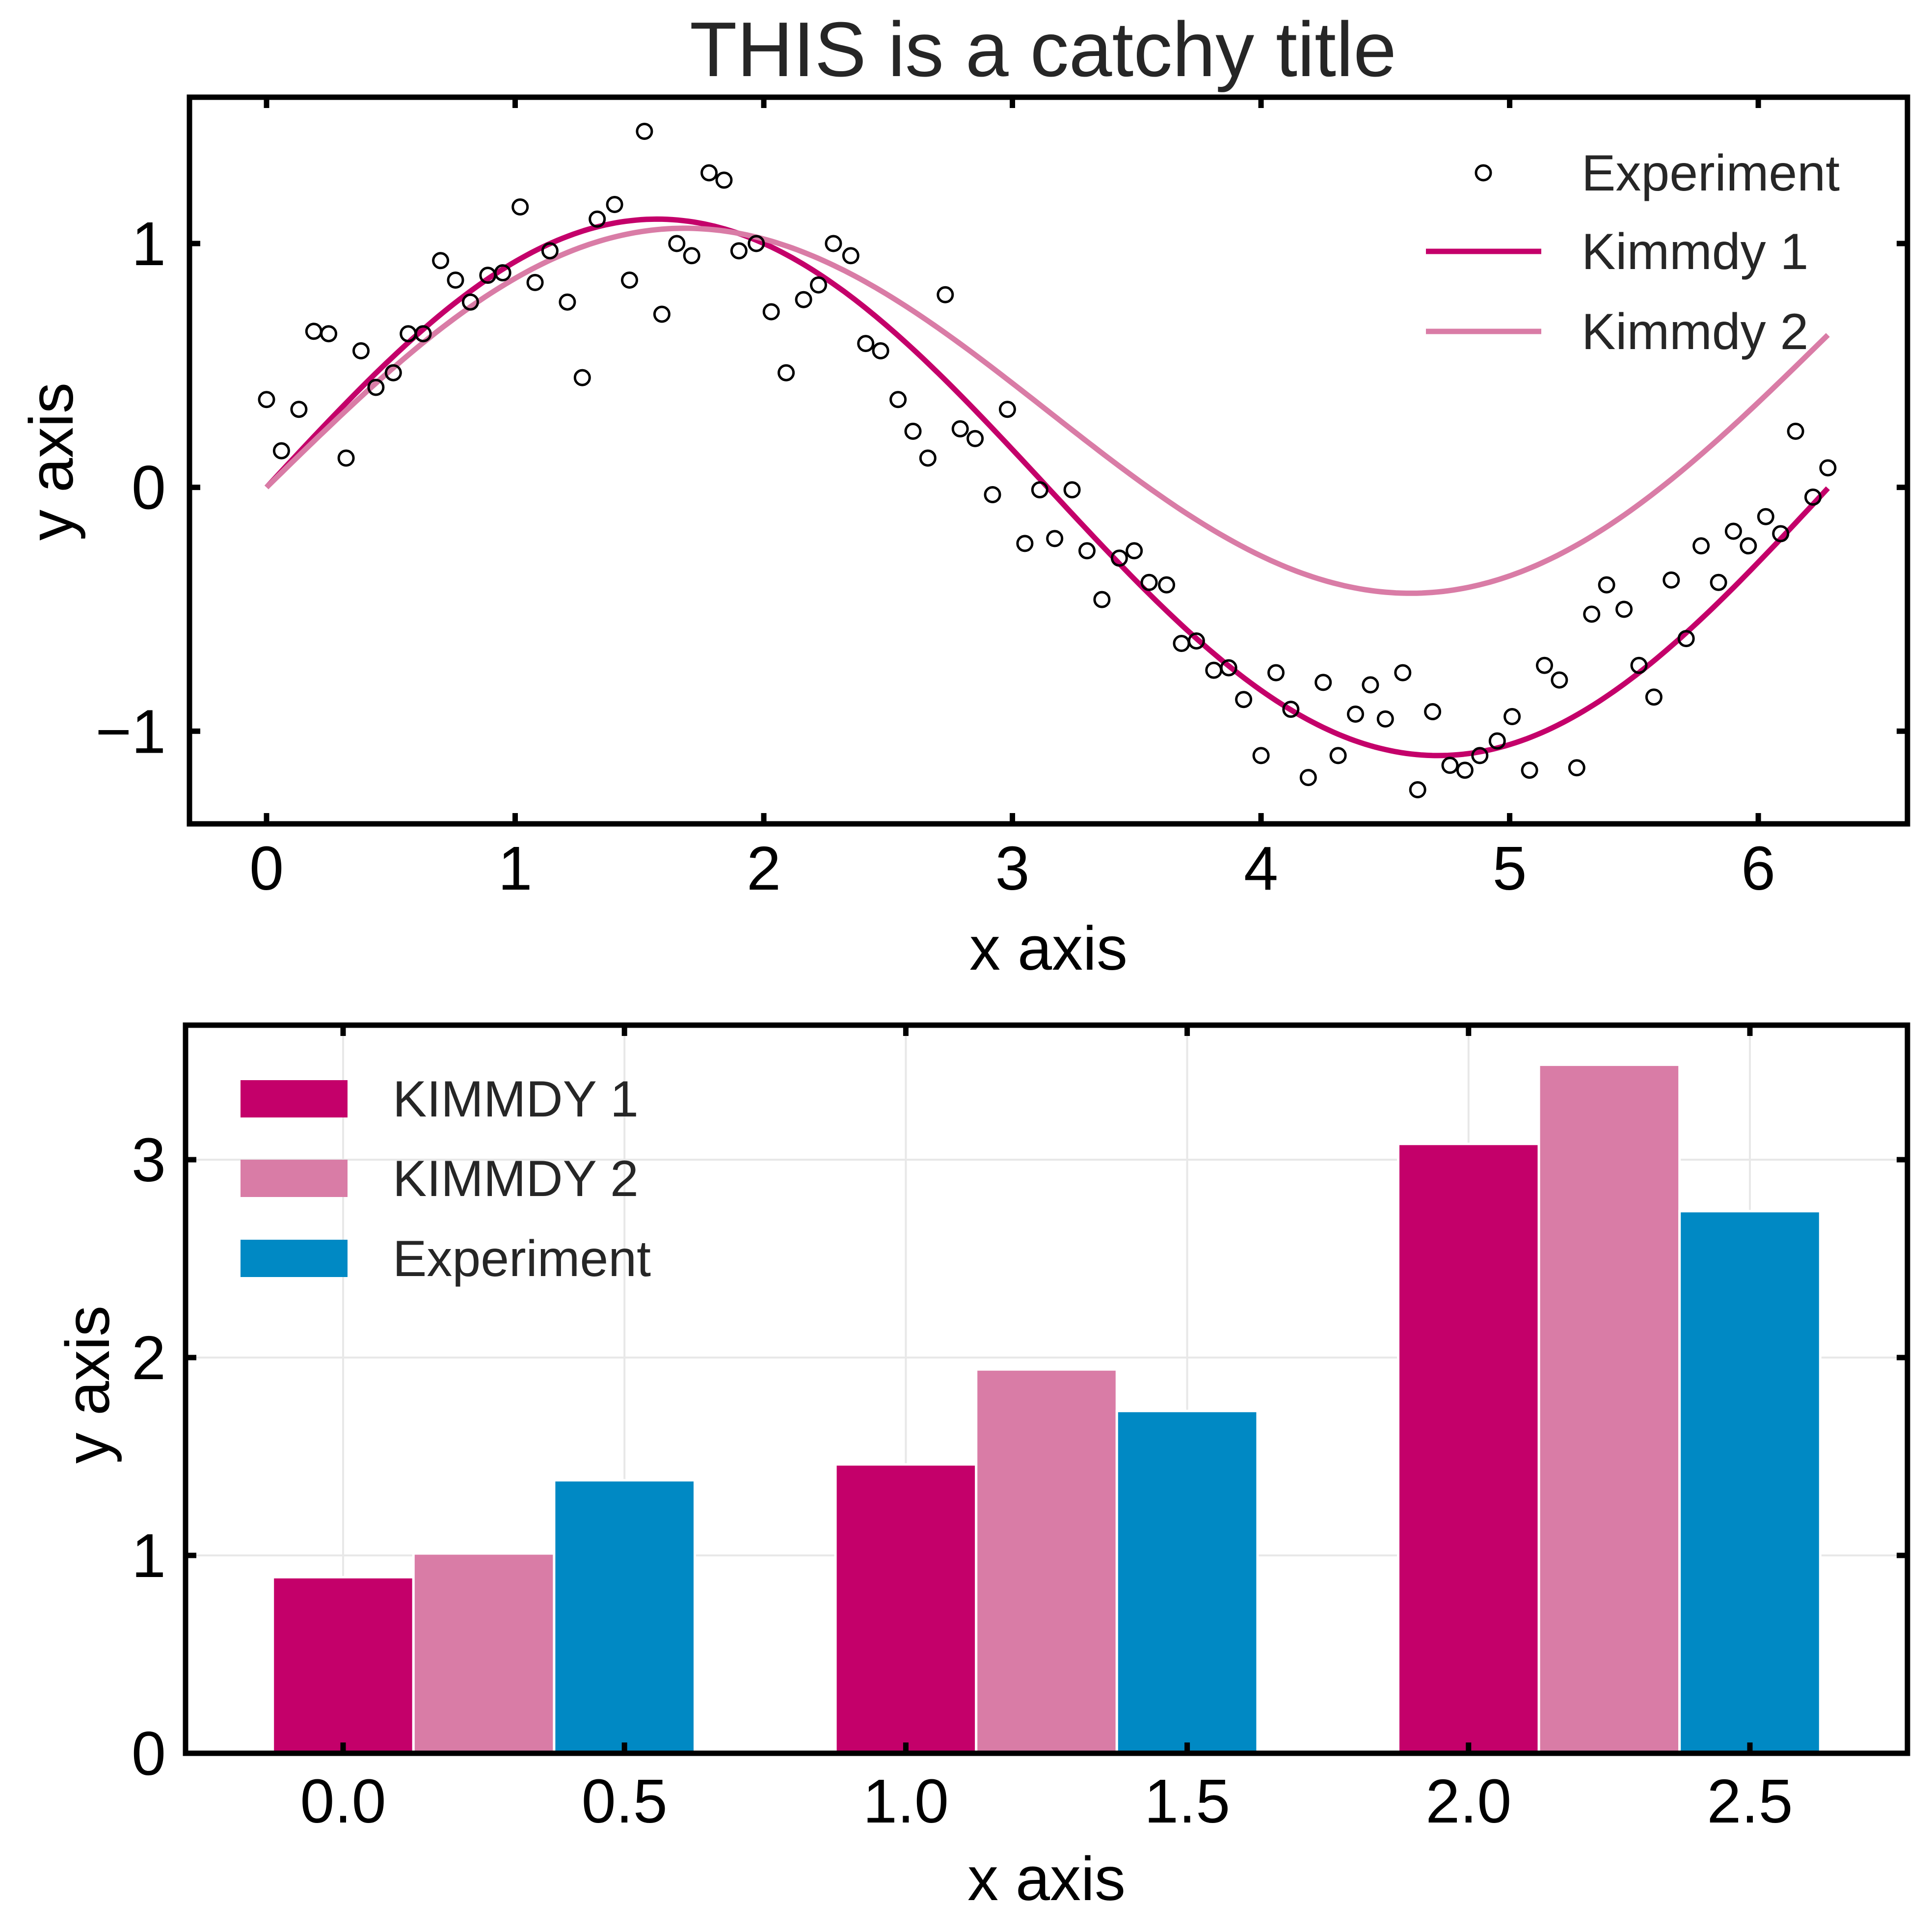  I want to click on x-tick-label: 0.0, so click(343, 1801).